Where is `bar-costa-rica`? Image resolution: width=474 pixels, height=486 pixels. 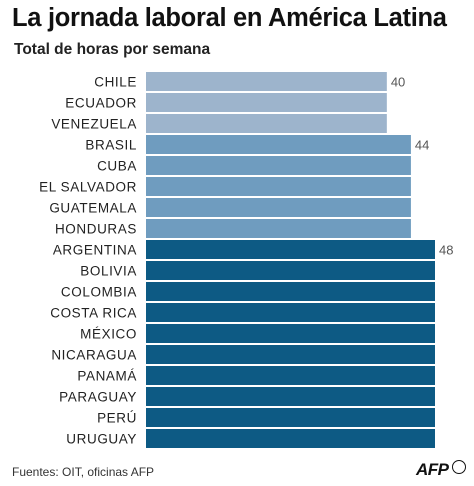
bar-costa-rica is located at coordinates (290, 312).